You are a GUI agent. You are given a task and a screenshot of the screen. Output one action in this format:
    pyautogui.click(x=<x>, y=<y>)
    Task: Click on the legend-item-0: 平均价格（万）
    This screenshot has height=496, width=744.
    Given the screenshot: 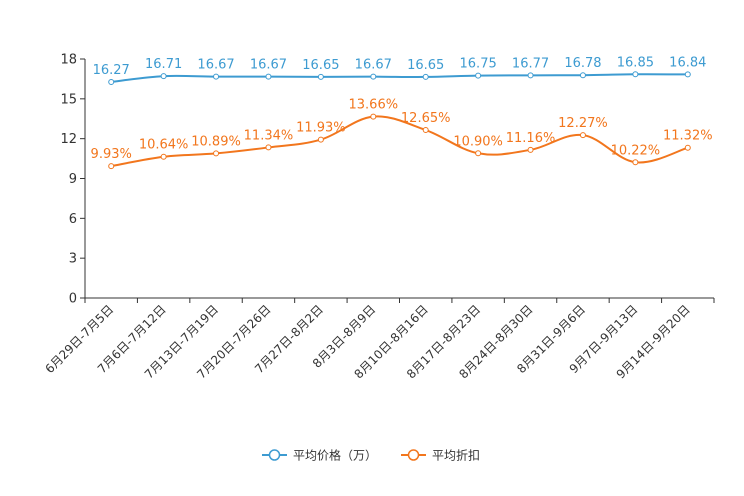 What is the action you would take?
    pyautogui.click(x=319, y=455)
    